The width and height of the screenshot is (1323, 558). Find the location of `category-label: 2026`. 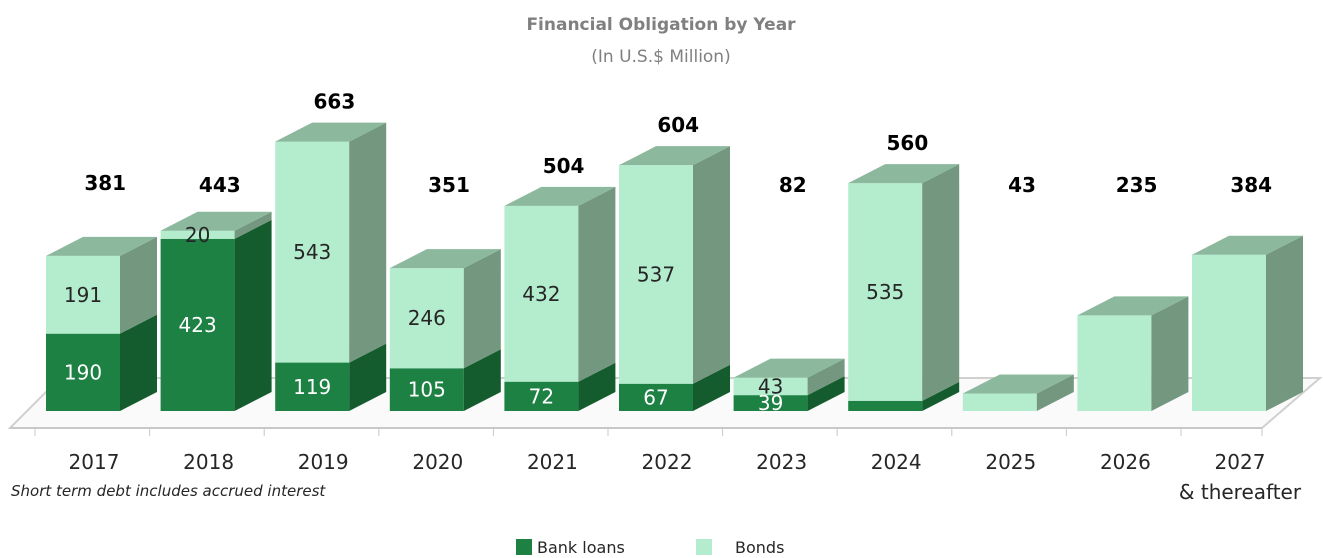

category-label: 2026 is located at coordinates (1125, 462).